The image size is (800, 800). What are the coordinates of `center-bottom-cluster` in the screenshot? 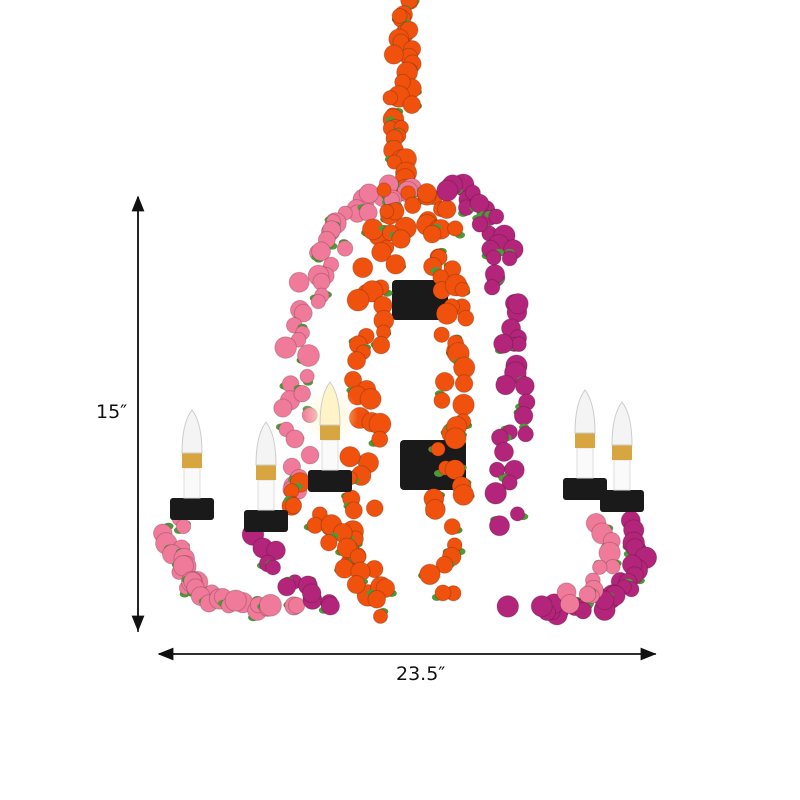 It's located at (339, 548).